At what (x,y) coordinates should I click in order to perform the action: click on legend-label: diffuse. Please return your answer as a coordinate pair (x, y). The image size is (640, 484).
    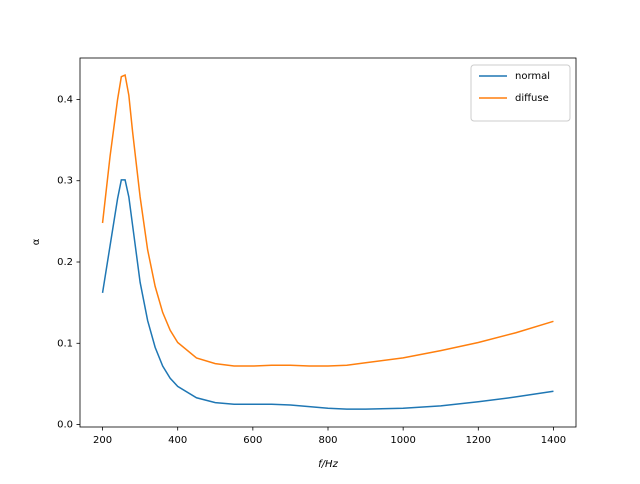
    Looking at the image, I should click on (532, 98).